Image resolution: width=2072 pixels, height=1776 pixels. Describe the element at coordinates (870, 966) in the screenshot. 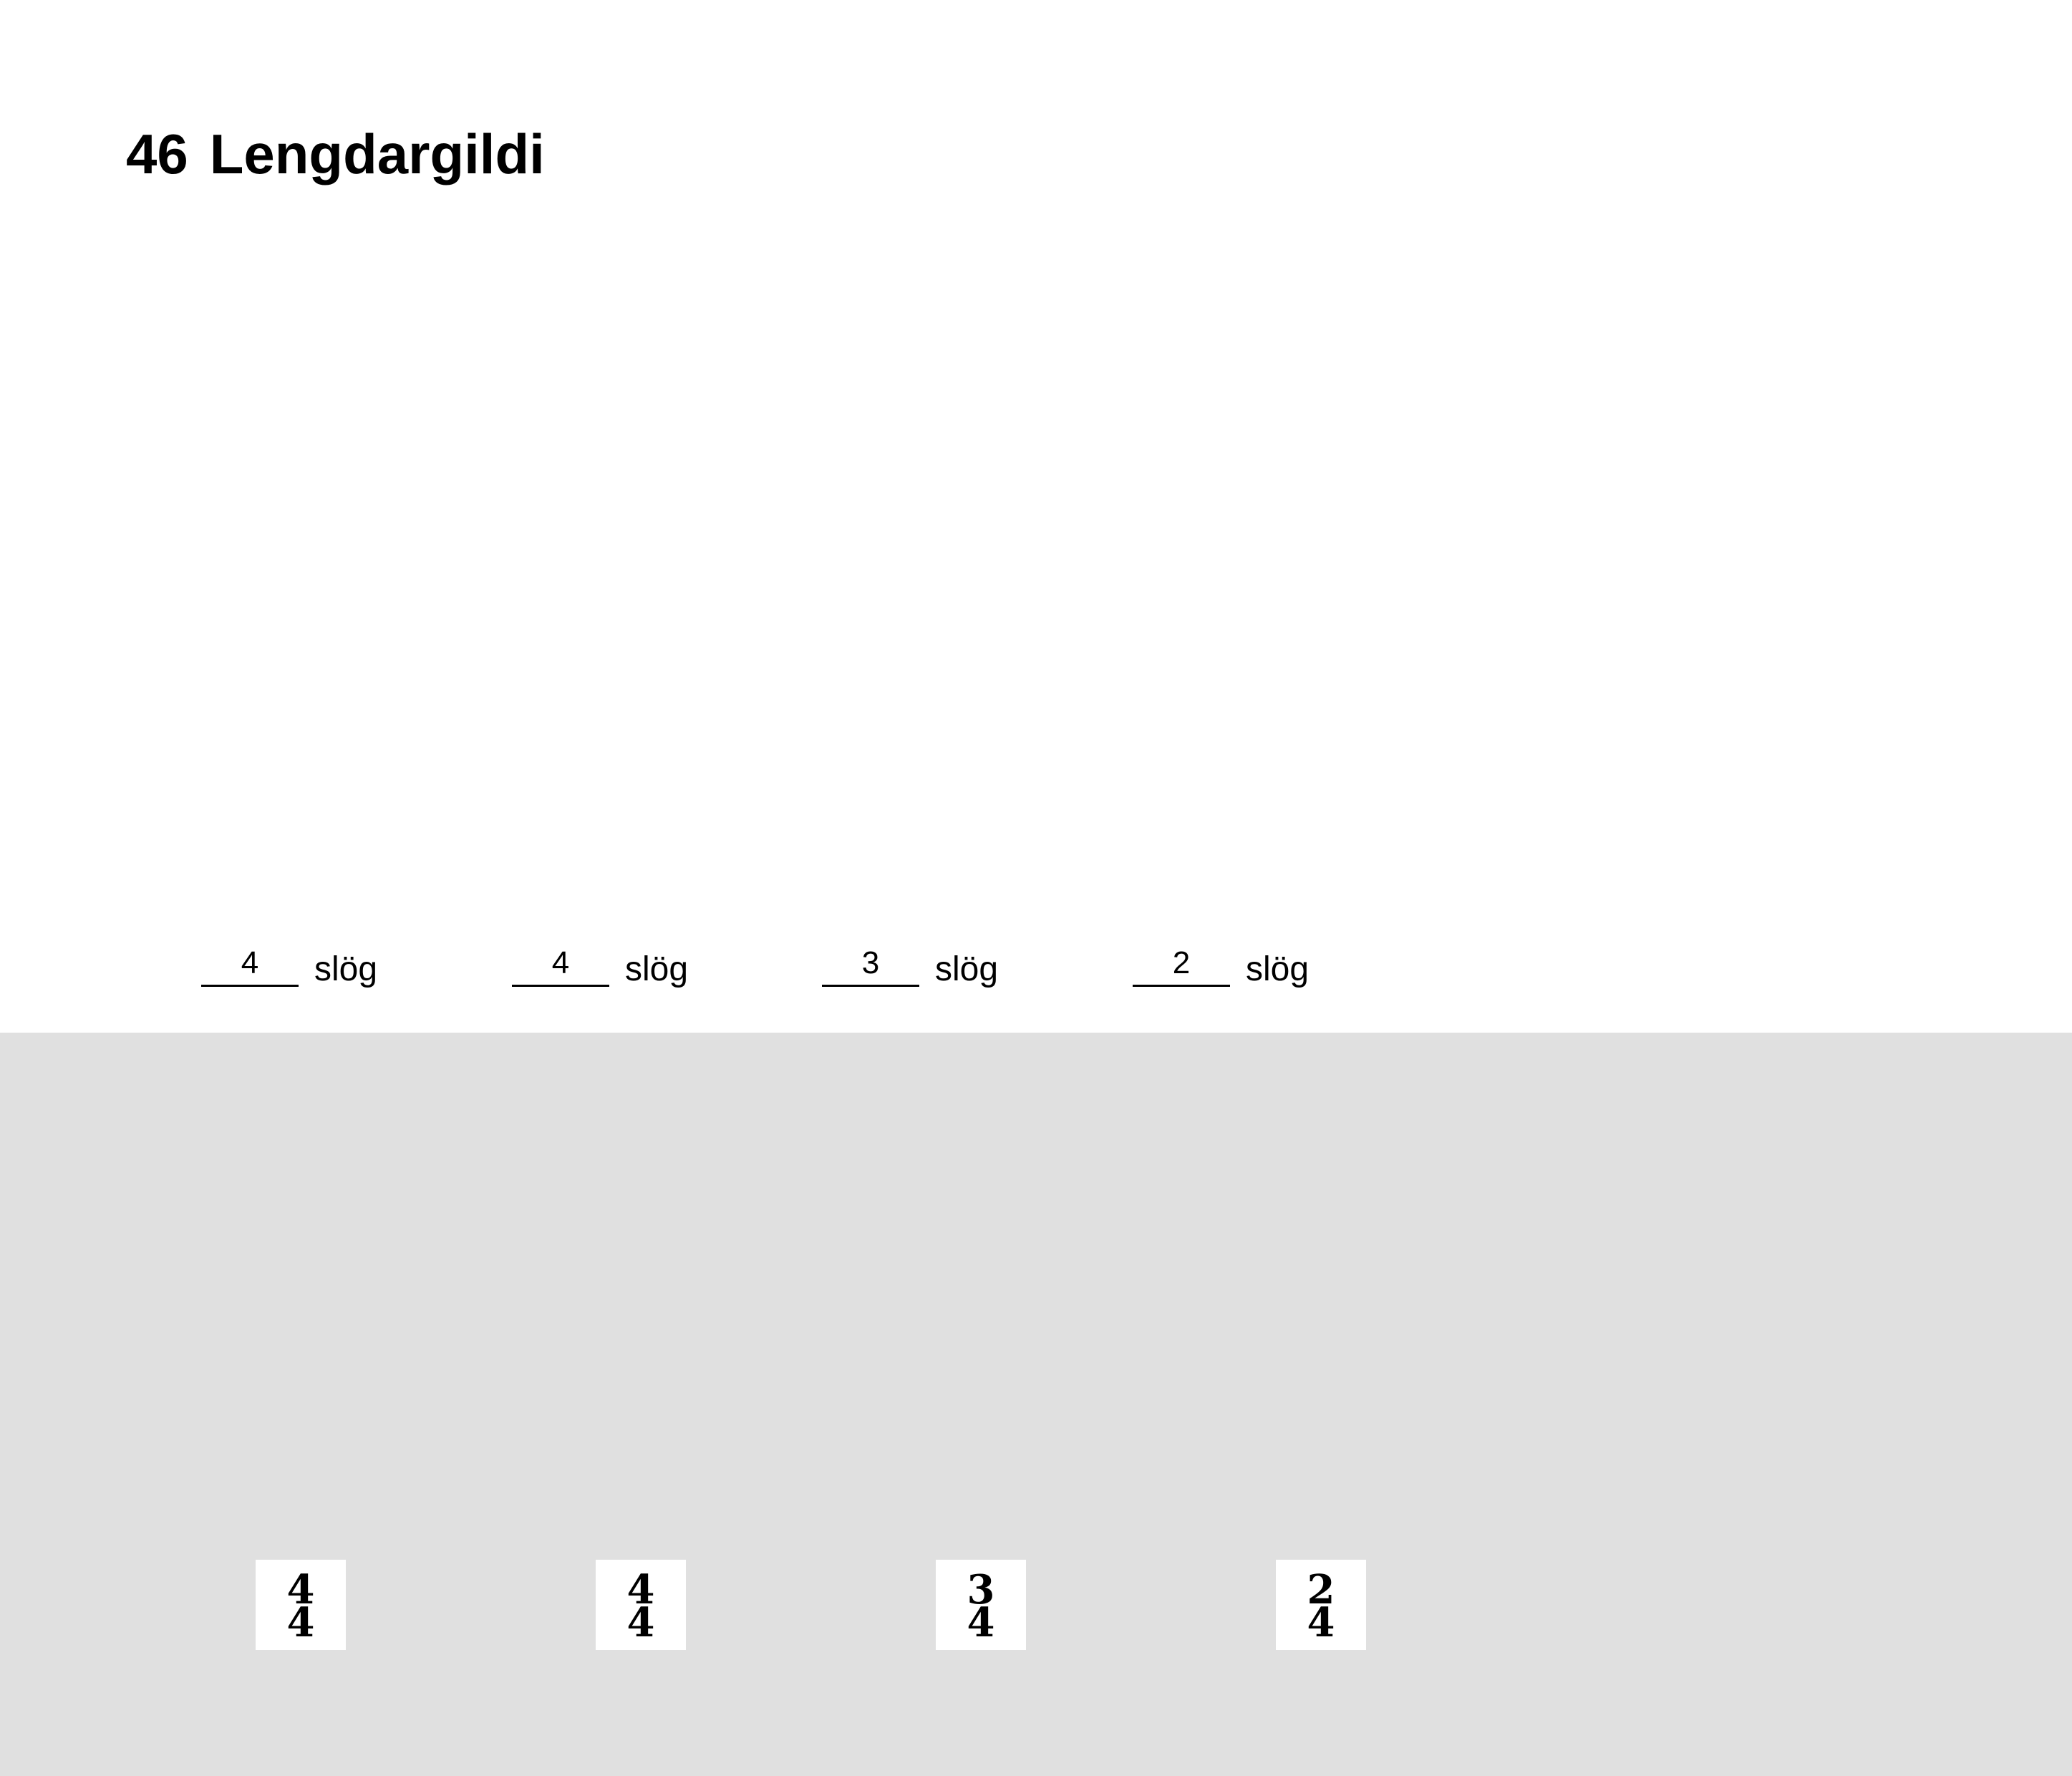

I see `answer-3-value: 3` at that location.